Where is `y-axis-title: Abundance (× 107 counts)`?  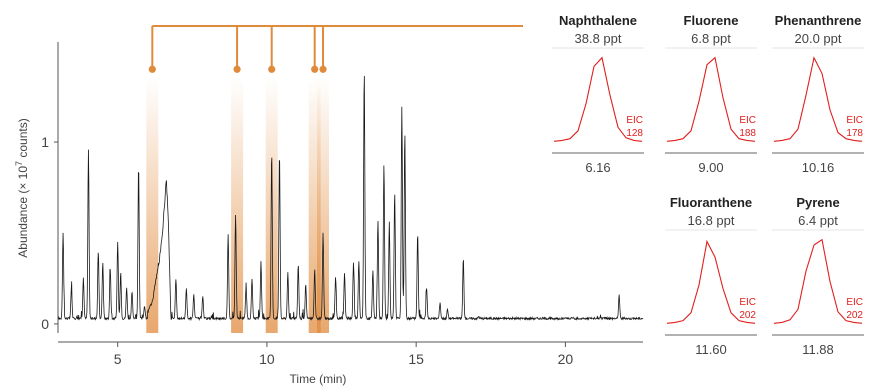
y-axis-title: Abundance (× 107 counts) is located at coordinates (22, 187).